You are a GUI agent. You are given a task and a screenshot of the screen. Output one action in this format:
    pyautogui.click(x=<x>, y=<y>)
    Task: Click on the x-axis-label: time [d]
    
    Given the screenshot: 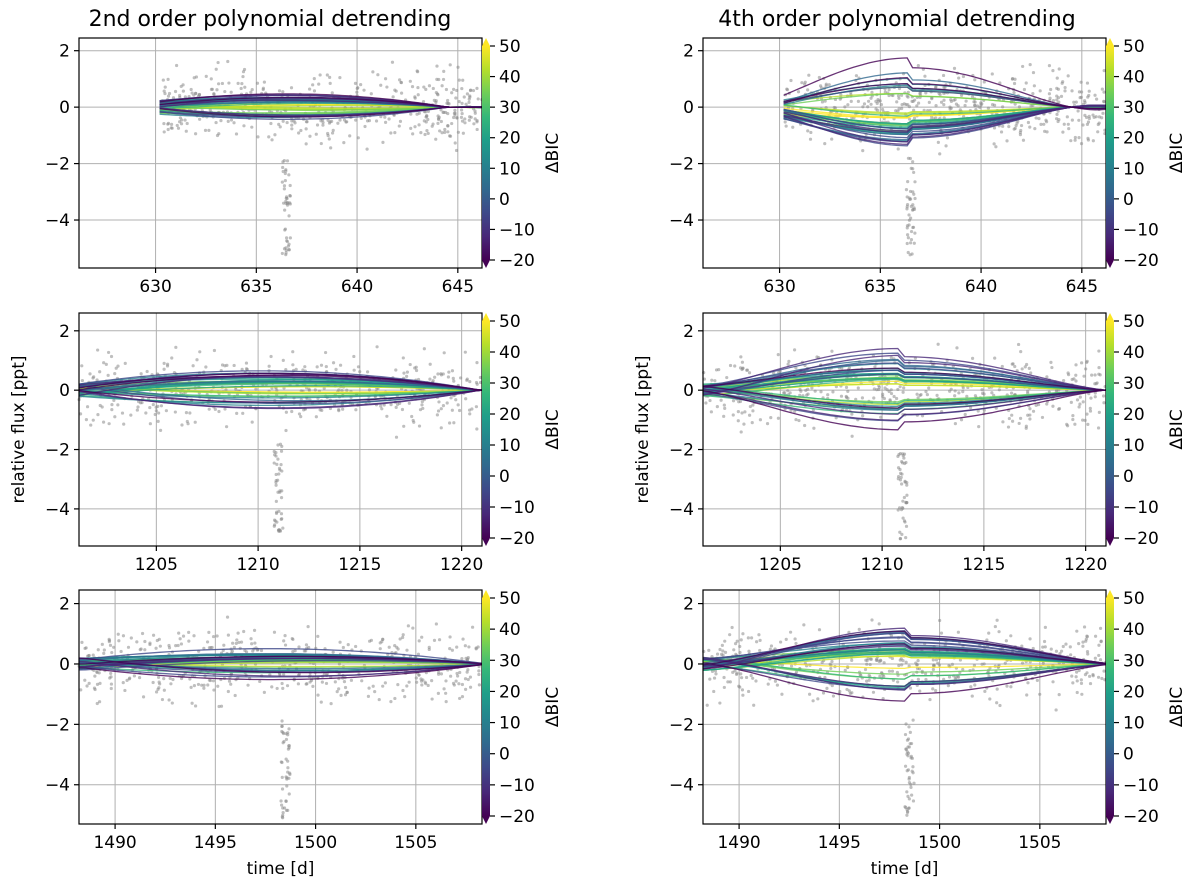 What is the action you would take?
    pyautogui.click(x=905, y=869)
    